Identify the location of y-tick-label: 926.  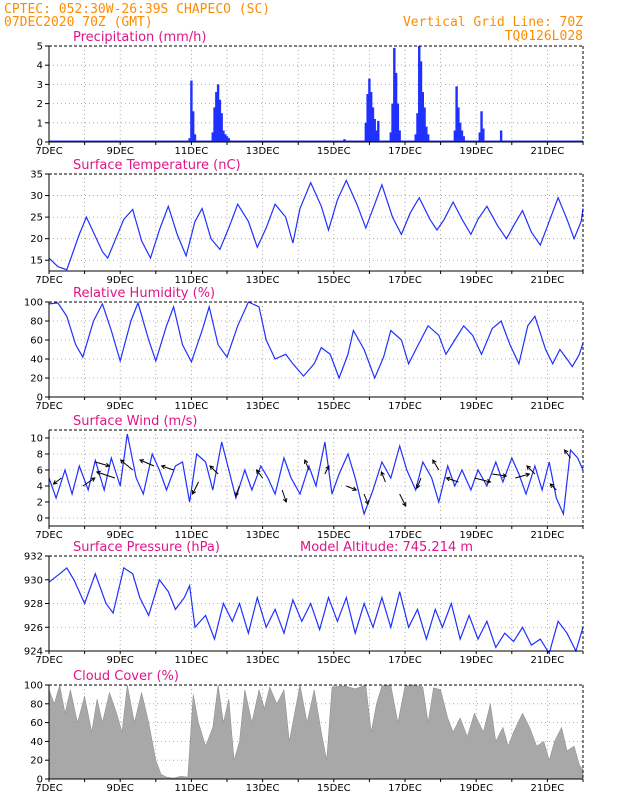
(33, 628).